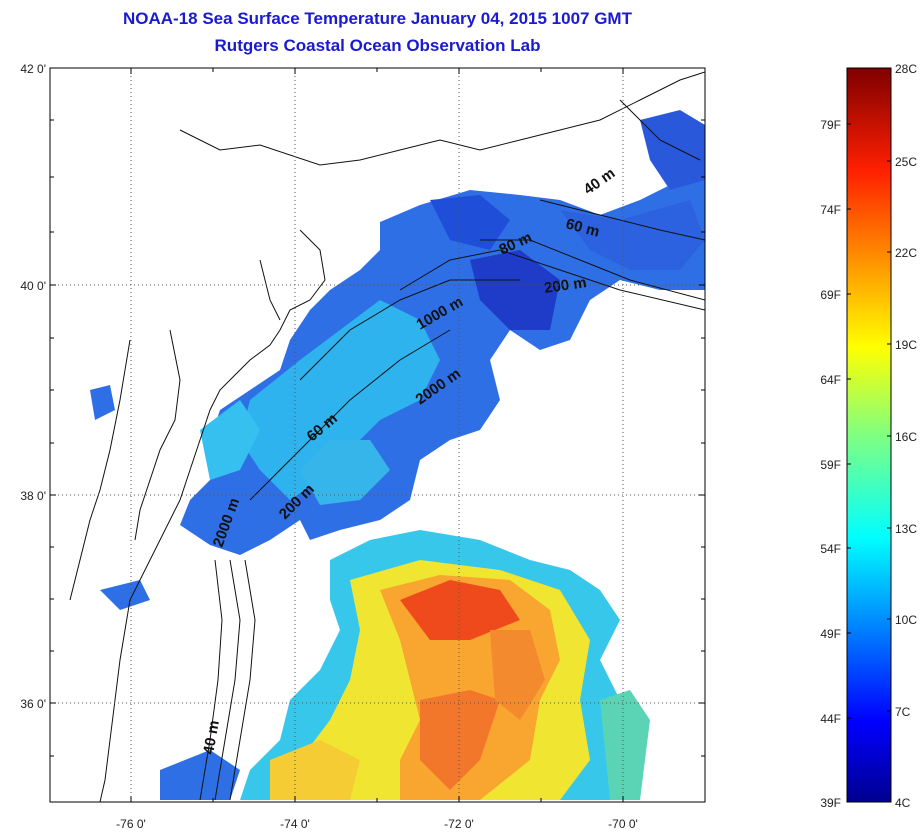 The width and height of the screenshot is (920, 832). I want to click on fahrenheit-label: 39F, so click(830, 803).